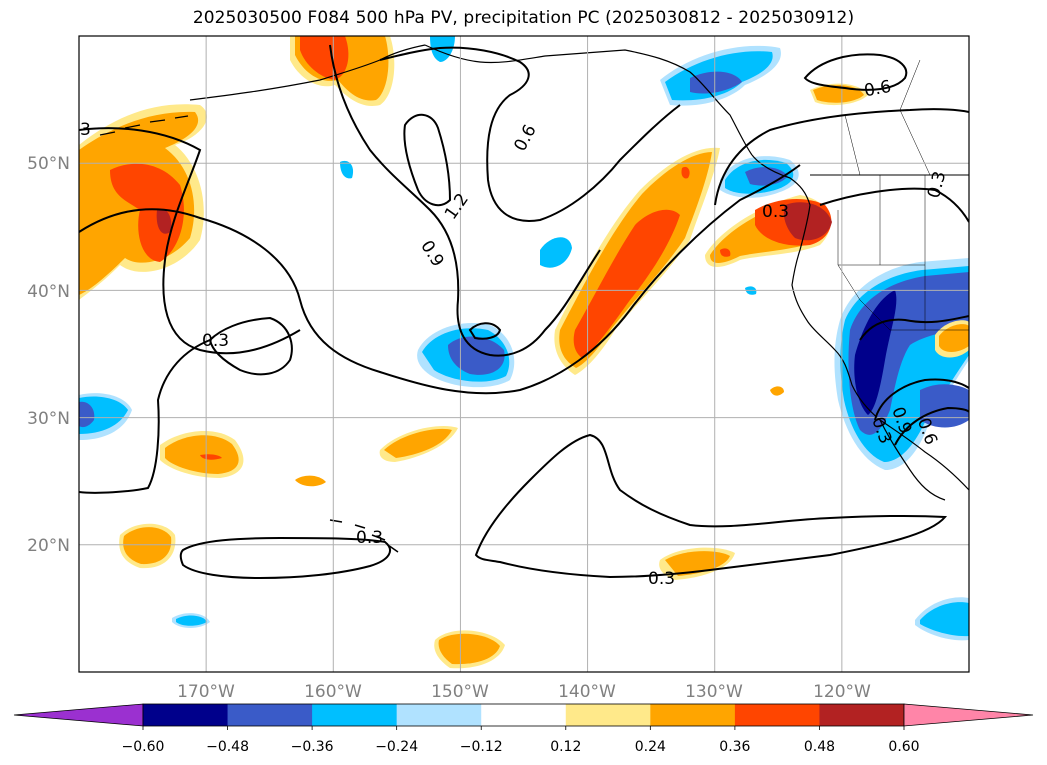  I want to click on lon-tick-label: 160°W, so click(333, 692).